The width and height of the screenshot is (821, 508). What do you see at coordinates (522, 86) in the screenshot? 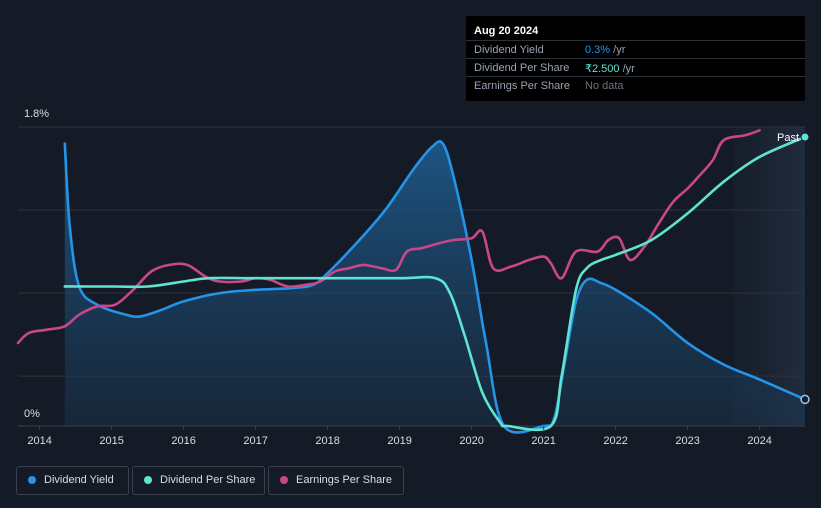
I see `tooltip-label: Earnings Per Share` at bounding box center [522, 86].